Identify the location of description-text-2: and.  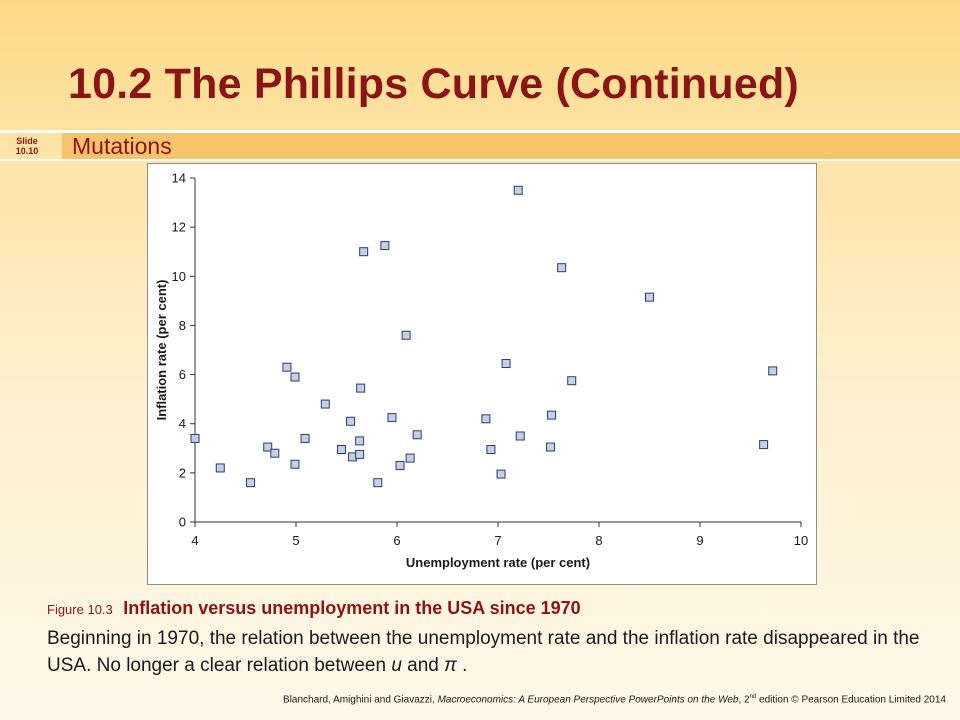
(423, 665).